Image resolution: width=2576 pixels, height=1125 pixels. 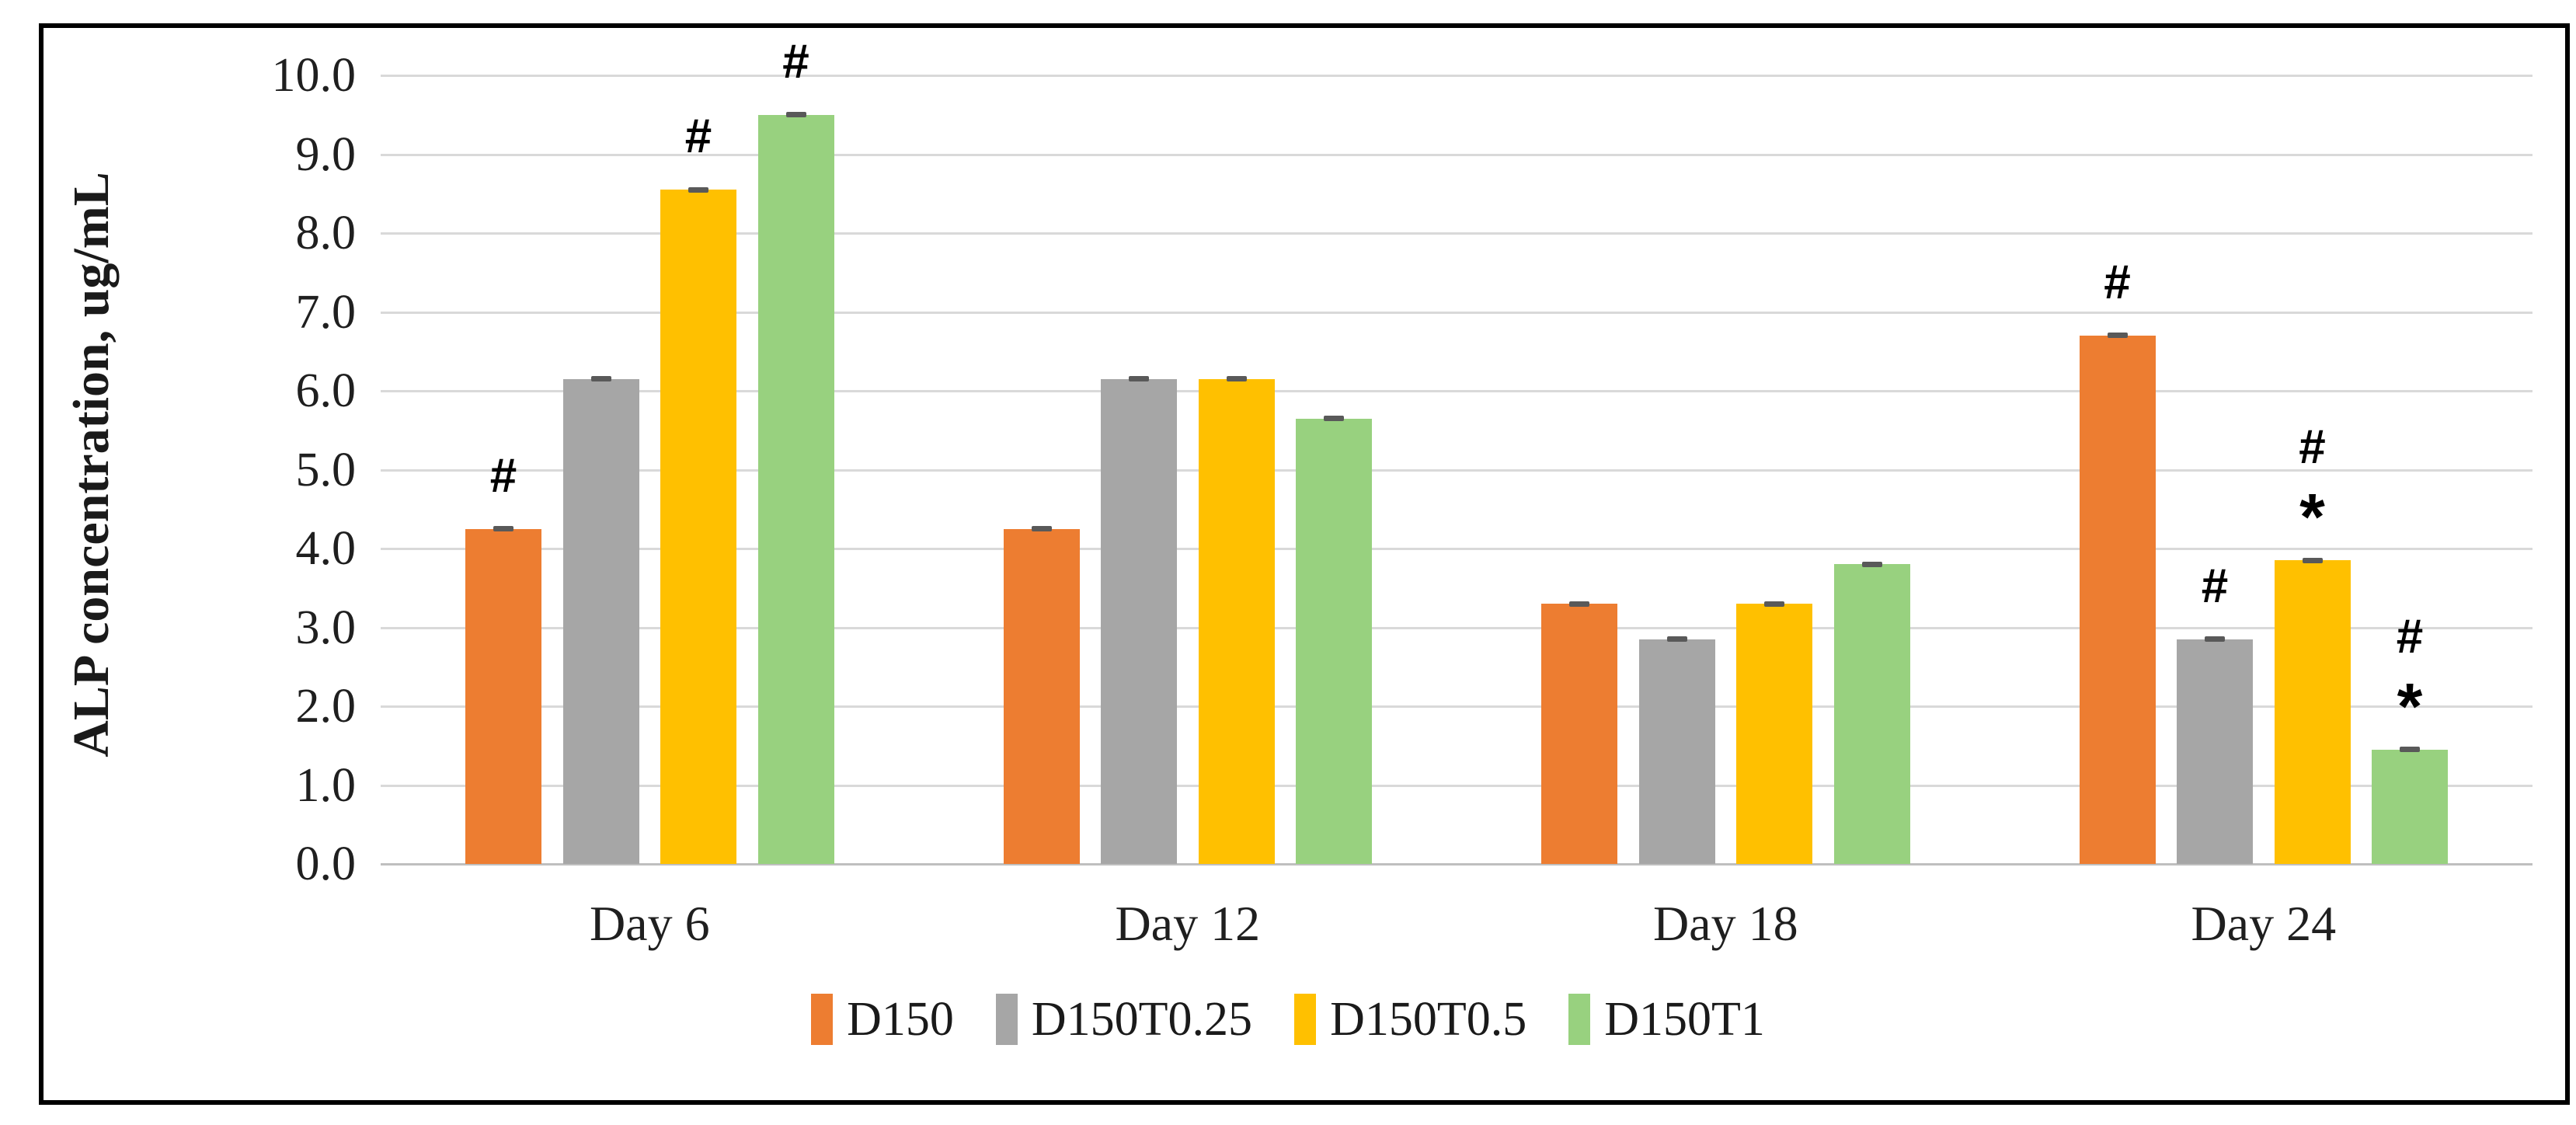 I want to click on legend-item-d150: D150, so click(x=882, y=1019).